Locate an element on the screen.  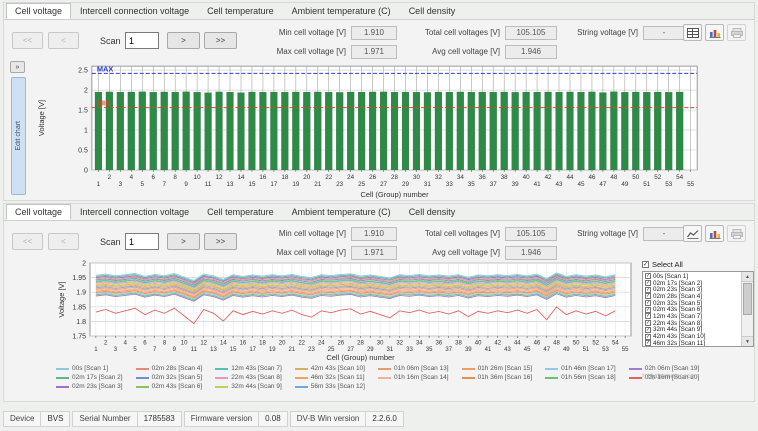
data-table-button is located at coordinates (692, 32).